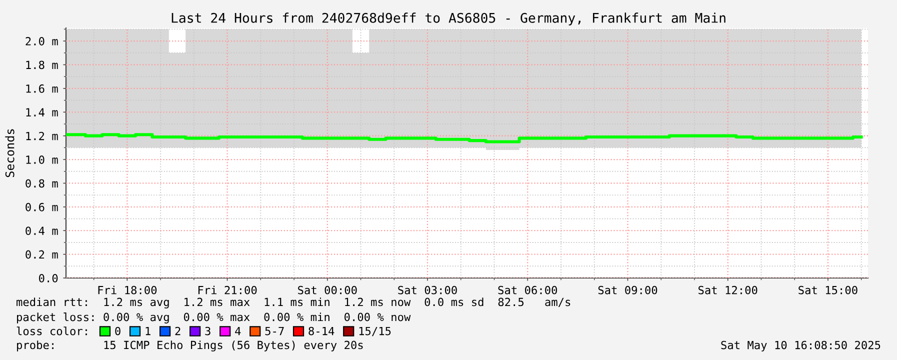 Image resolution: width=897 pixels, height=360 pixels. What do you see at coordinates (42, 183) in the screenshot?
I see `y-tick-label: 0.8 m` at bounding box center [42, 183].